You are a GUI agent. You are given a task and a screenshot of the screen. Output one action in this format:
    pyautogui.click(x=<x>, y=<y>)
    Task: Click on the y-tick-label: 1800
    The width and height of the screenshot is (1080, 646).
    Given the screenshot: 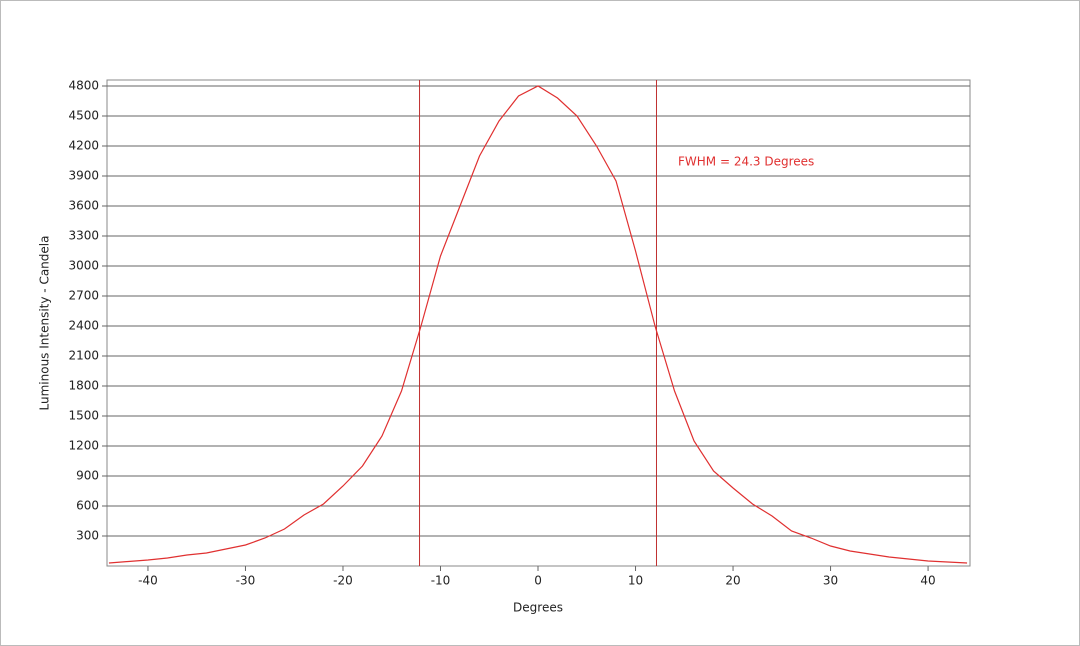 What is the action you would take?
    pyautogui.click(x=83, y=386)
    